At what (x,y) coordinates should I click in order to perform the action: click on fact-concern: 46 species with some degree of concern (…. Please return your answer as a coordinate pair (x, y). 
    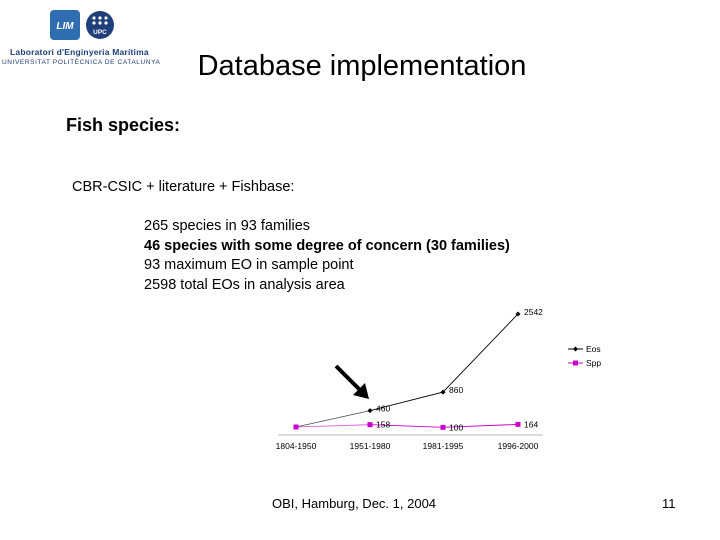
    Looking at the image, I should click on (327, 245).